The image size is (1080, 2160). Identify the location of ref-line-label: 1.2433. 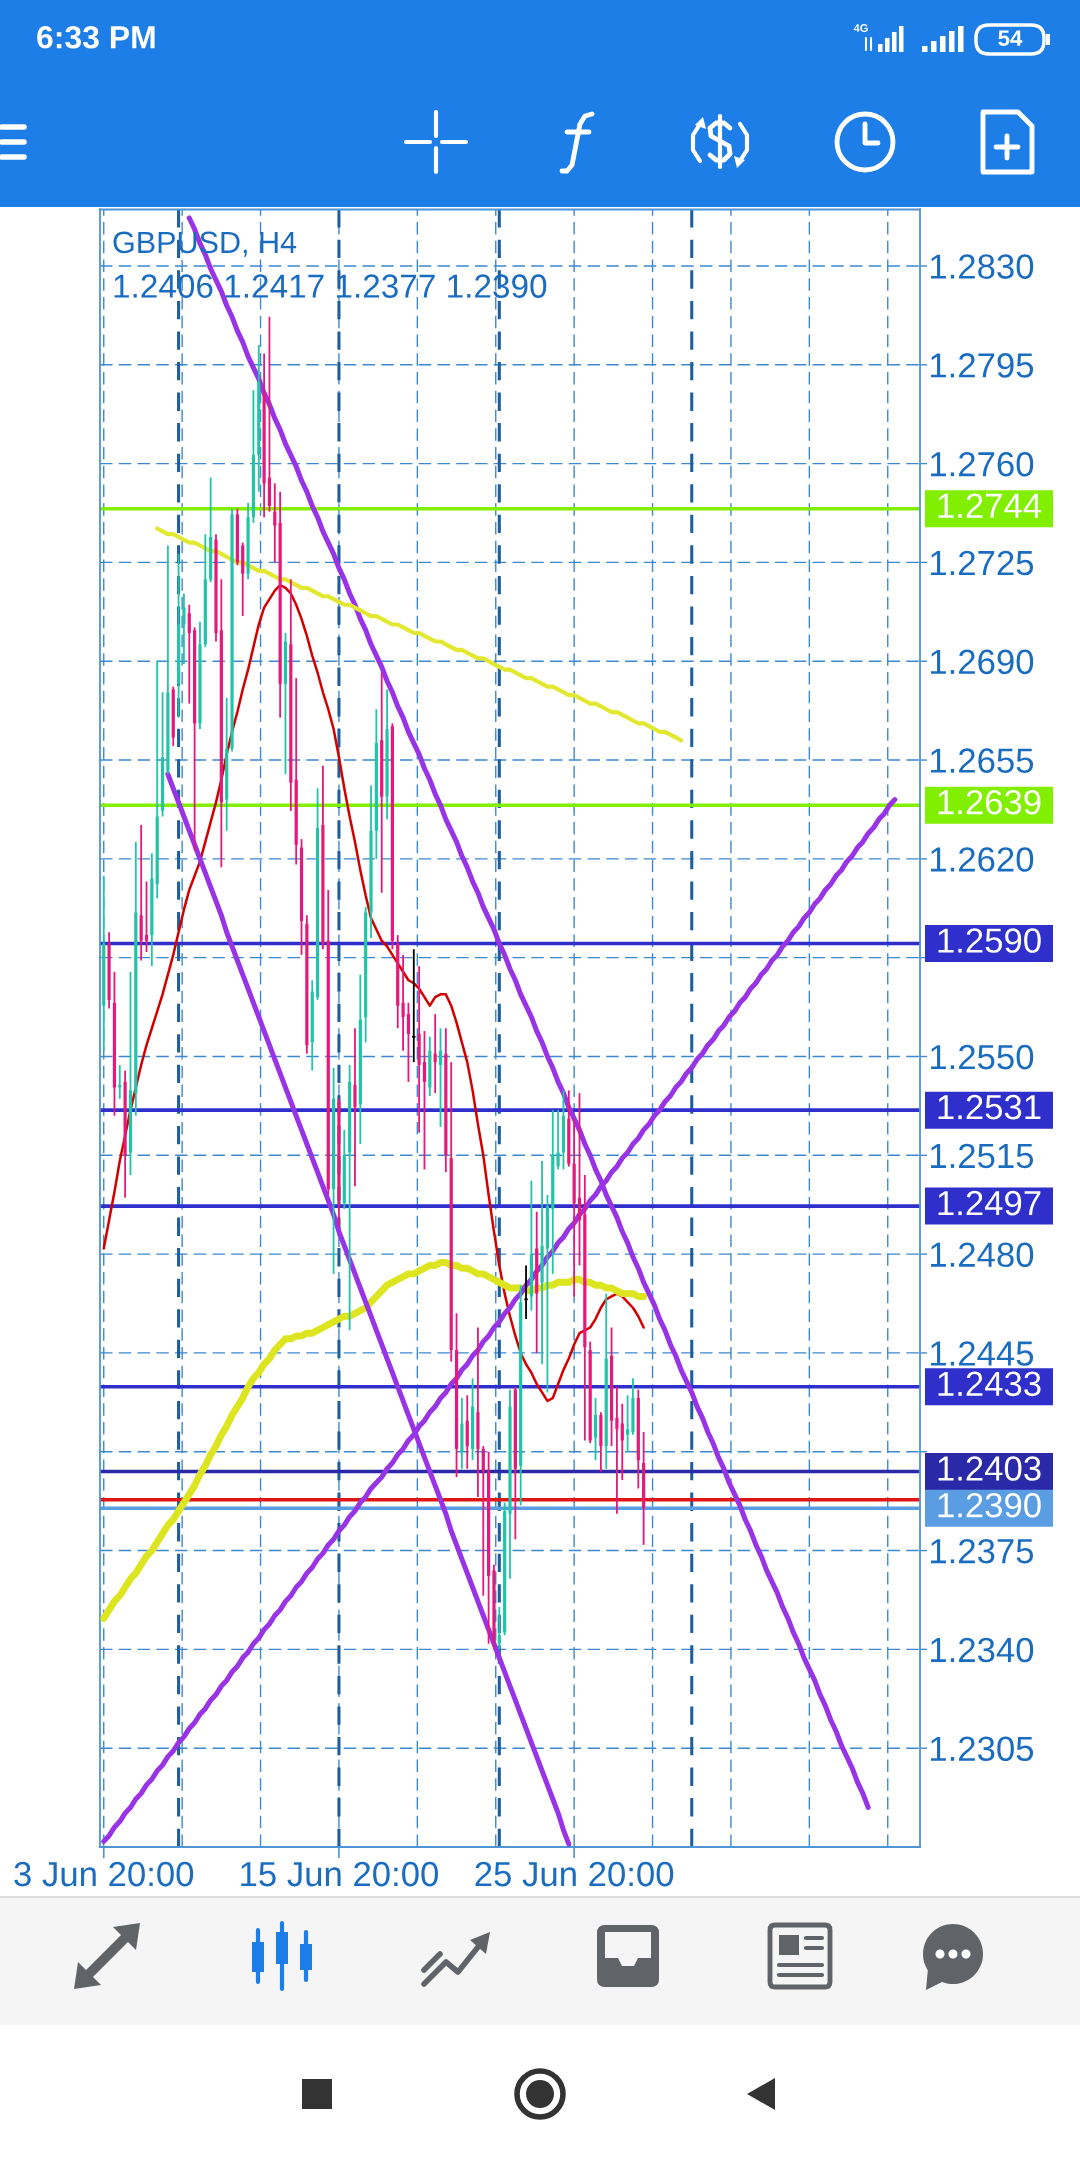
(989, 1384).